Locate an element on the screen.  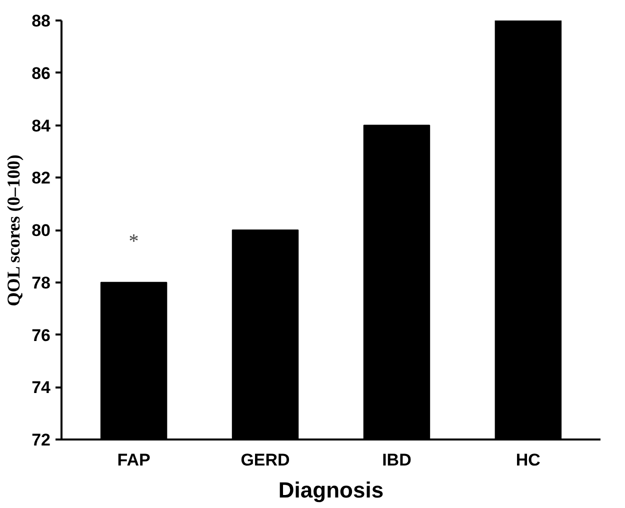
y-tick-label: 88 is located at coordinates (41, 21).